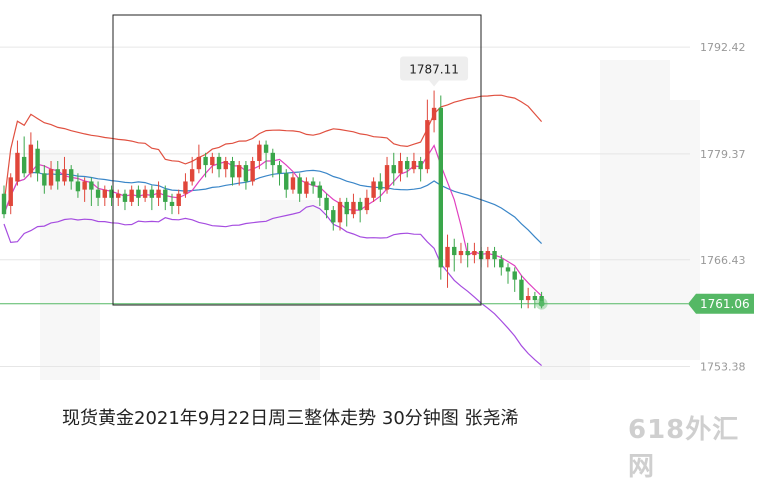 The width and height of the screenshot is (758, 483). Describe the element at coordinates (721, 303) in the screenshot. I see `current-price-badge: 1761.06` at that location.